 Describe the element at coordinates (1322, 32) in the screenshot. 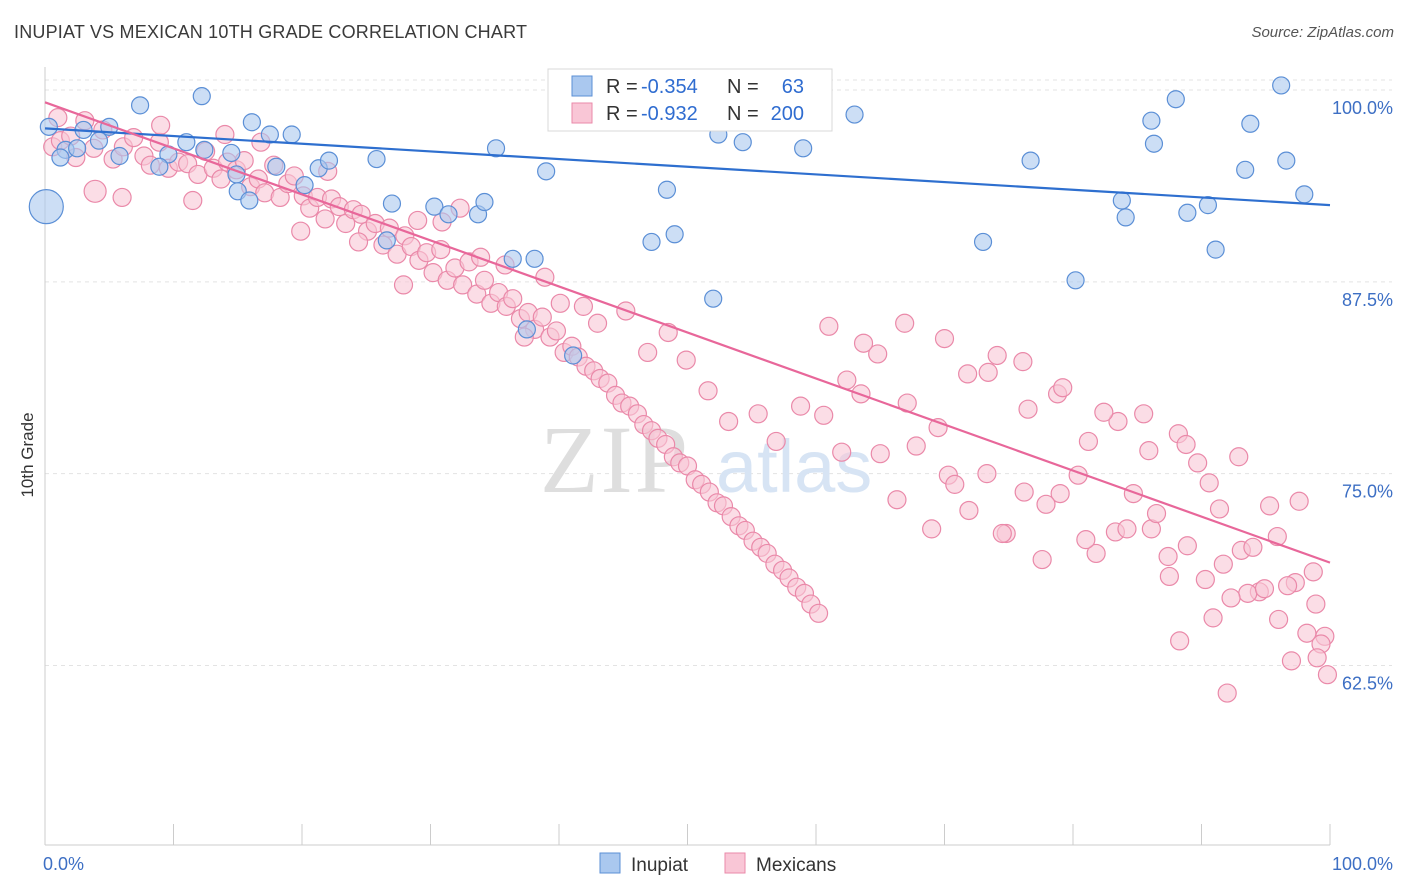

I see `source-label: Source: ZipAtlas.com` at that location.